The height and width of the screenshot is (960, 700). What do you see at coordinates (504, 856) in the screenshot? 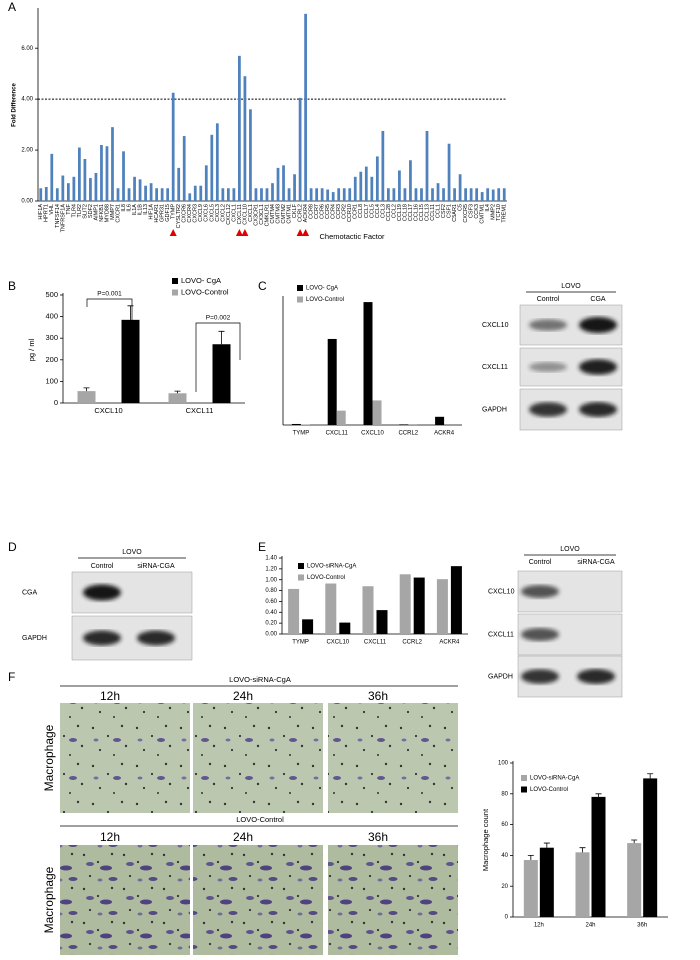
I see `y-tick-label: 40` at bounding box center [504, 856].